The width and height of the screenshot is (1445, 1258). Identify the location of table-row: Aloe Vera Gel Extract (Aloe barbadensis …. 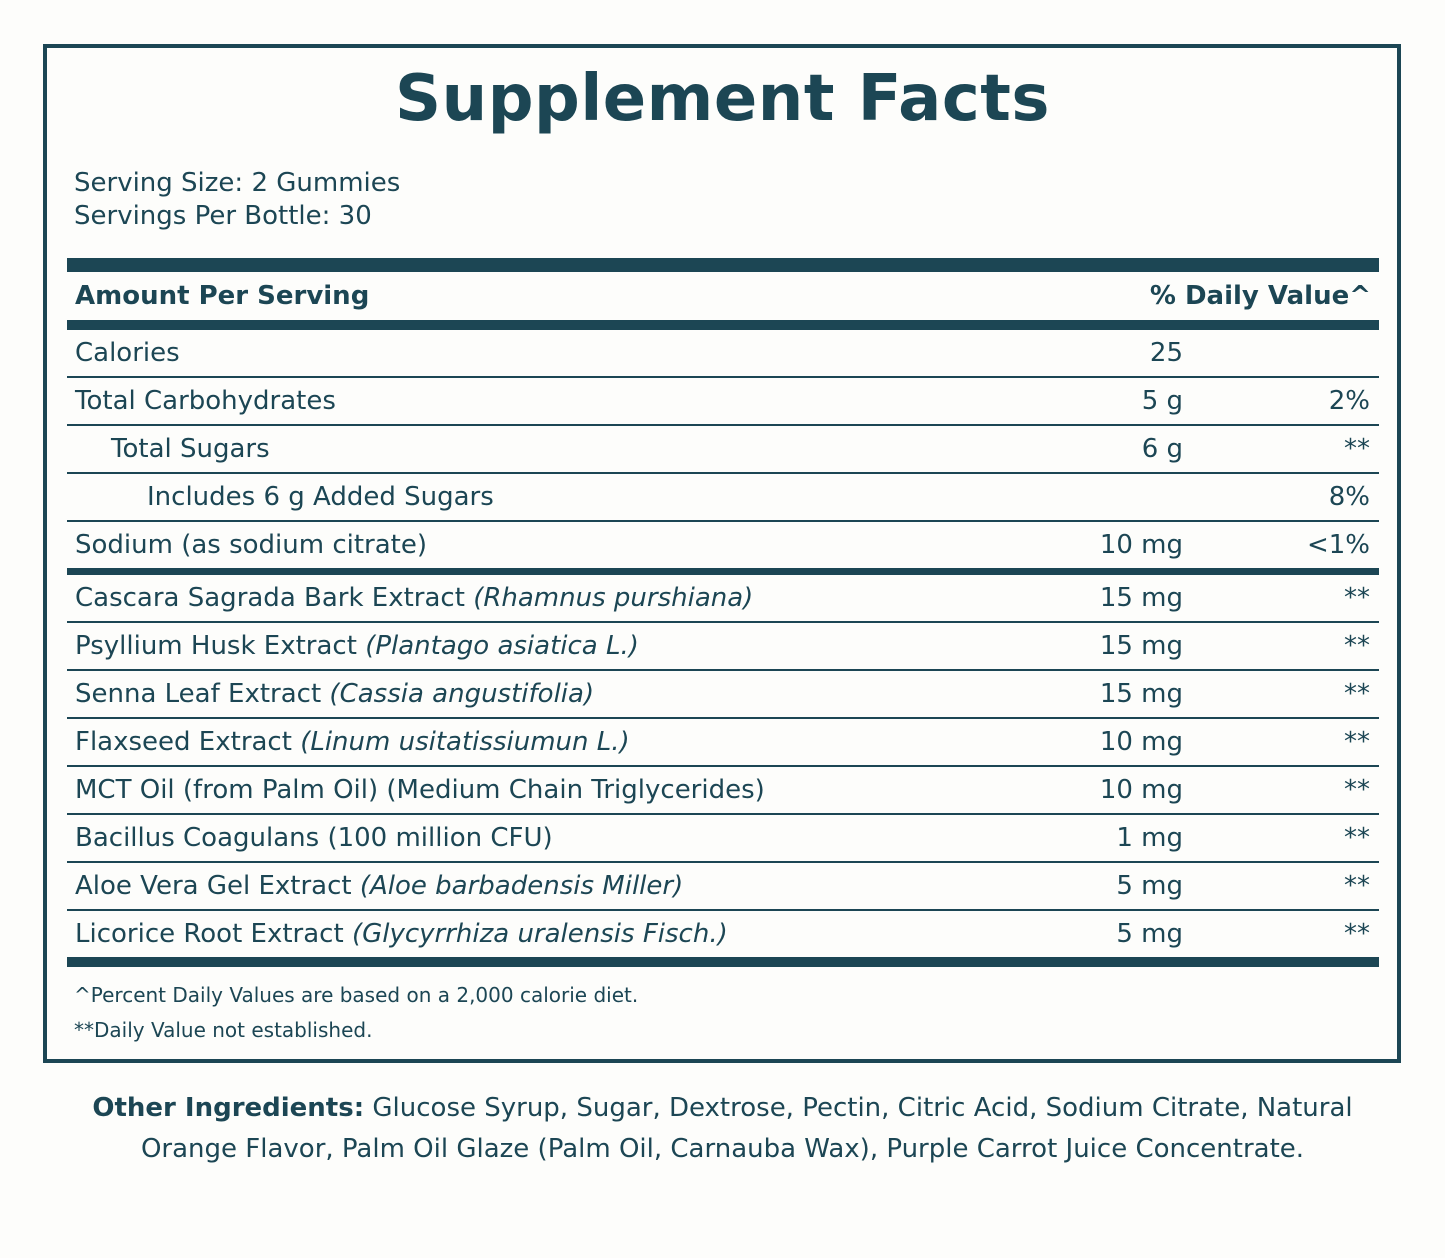
(723, 887).